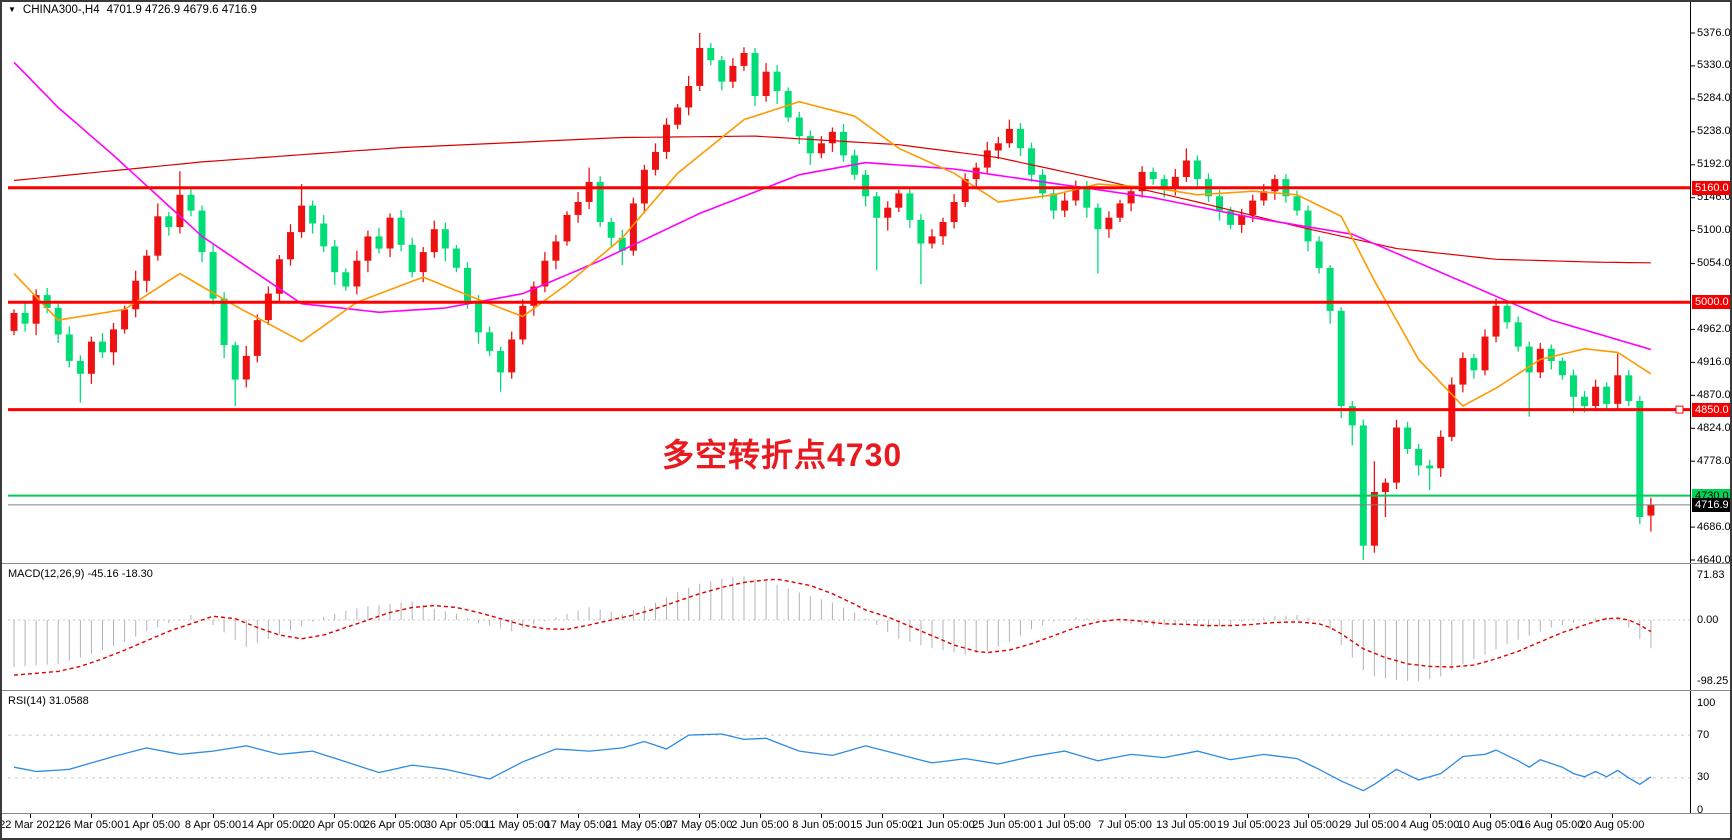  I want to click on date-label: 2 Jun 05:00, so click(760, 825).